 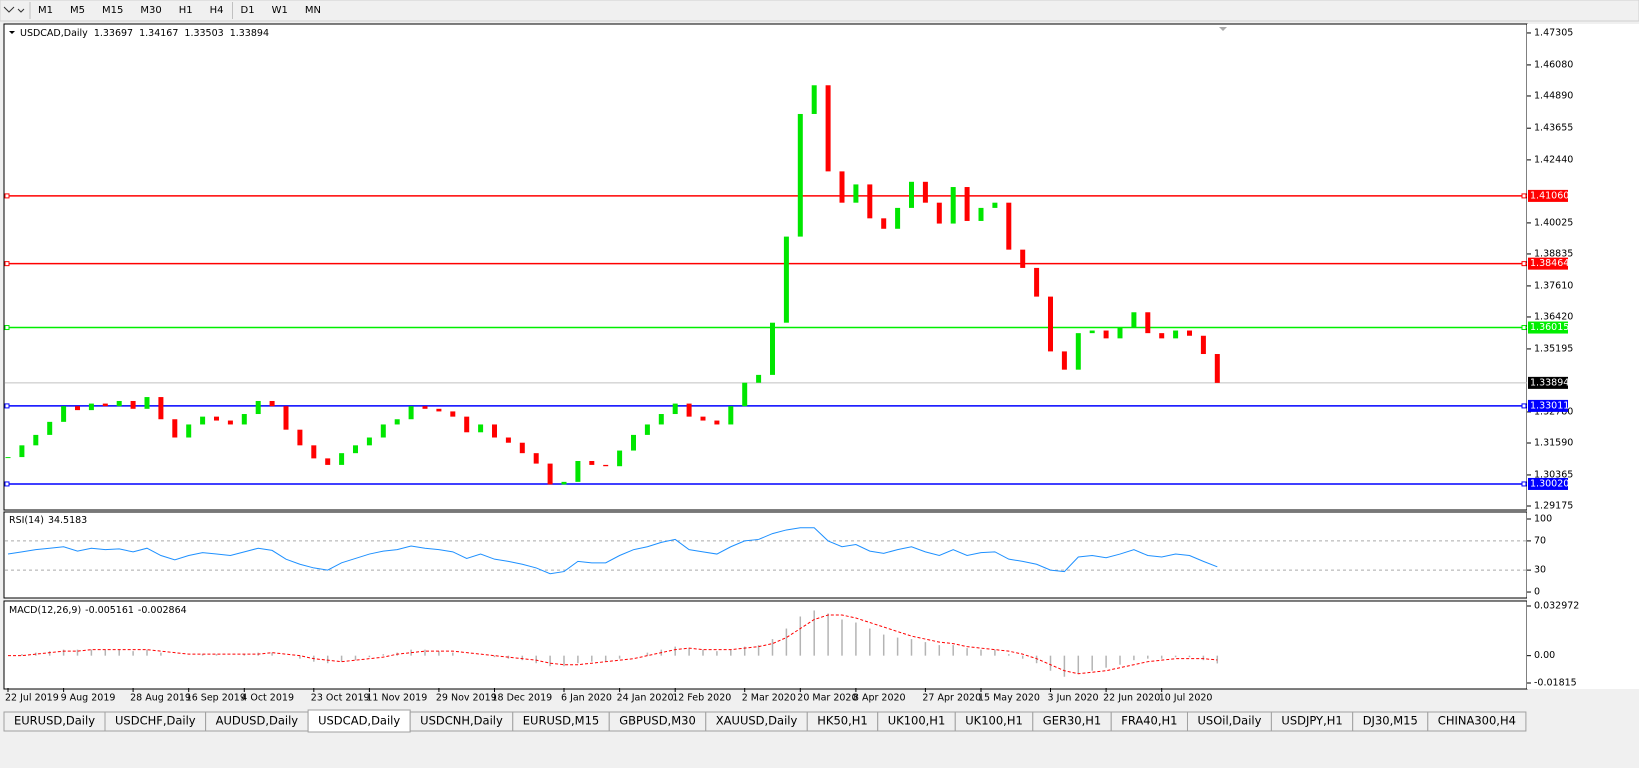 What do you see at coordinates (217, 10) in the screenshot?
I see `timeframe-button: H4` at bounding box center [217, 10].